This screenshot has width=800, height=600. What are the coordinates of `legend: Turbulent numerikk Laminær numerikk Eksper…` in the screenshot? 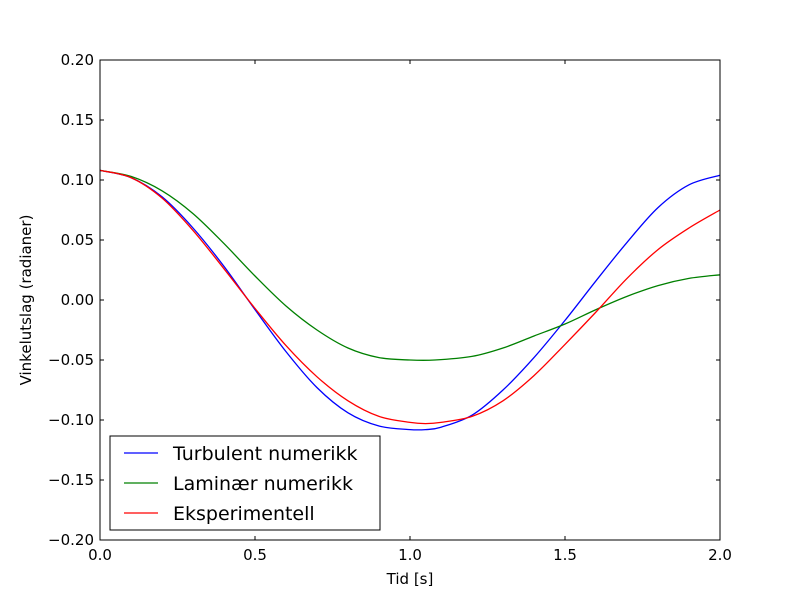 It's located at (245, 483).